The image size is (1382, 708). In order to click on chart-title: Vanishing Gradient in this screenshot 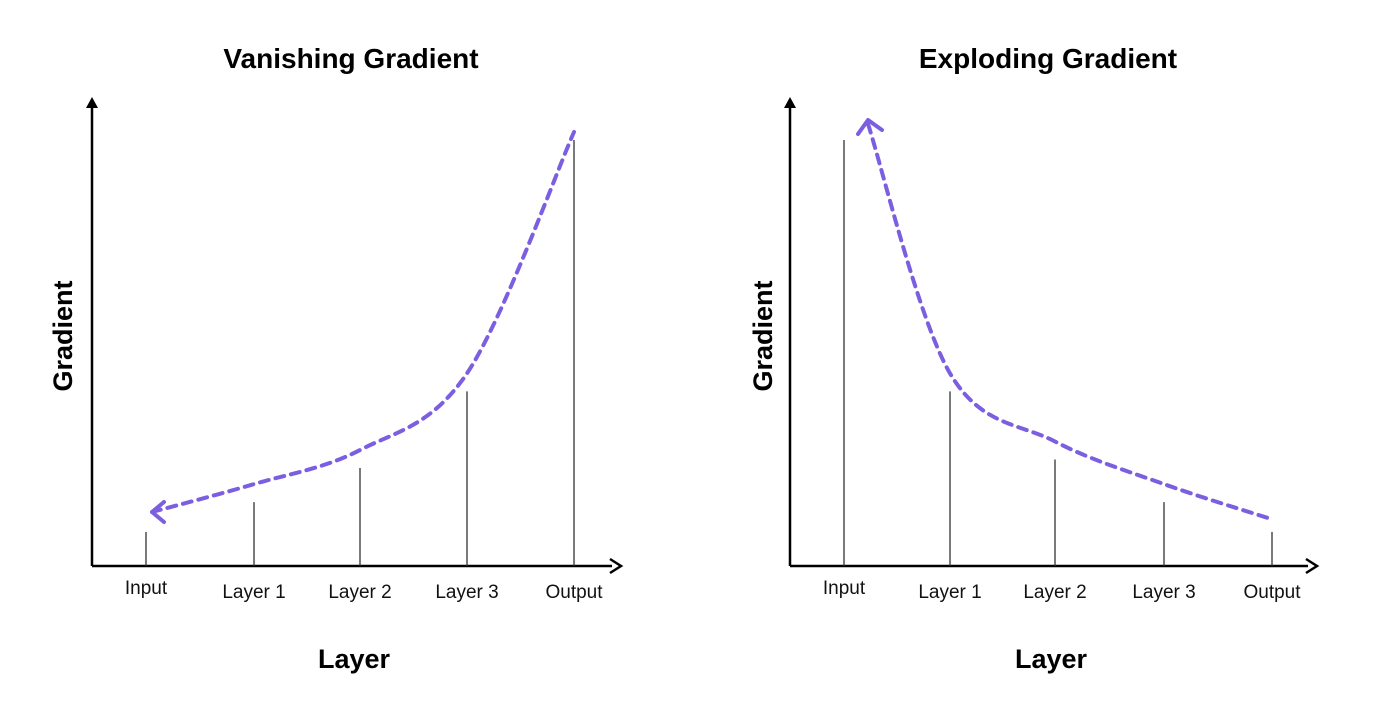, I will do `click(350, 58)`.